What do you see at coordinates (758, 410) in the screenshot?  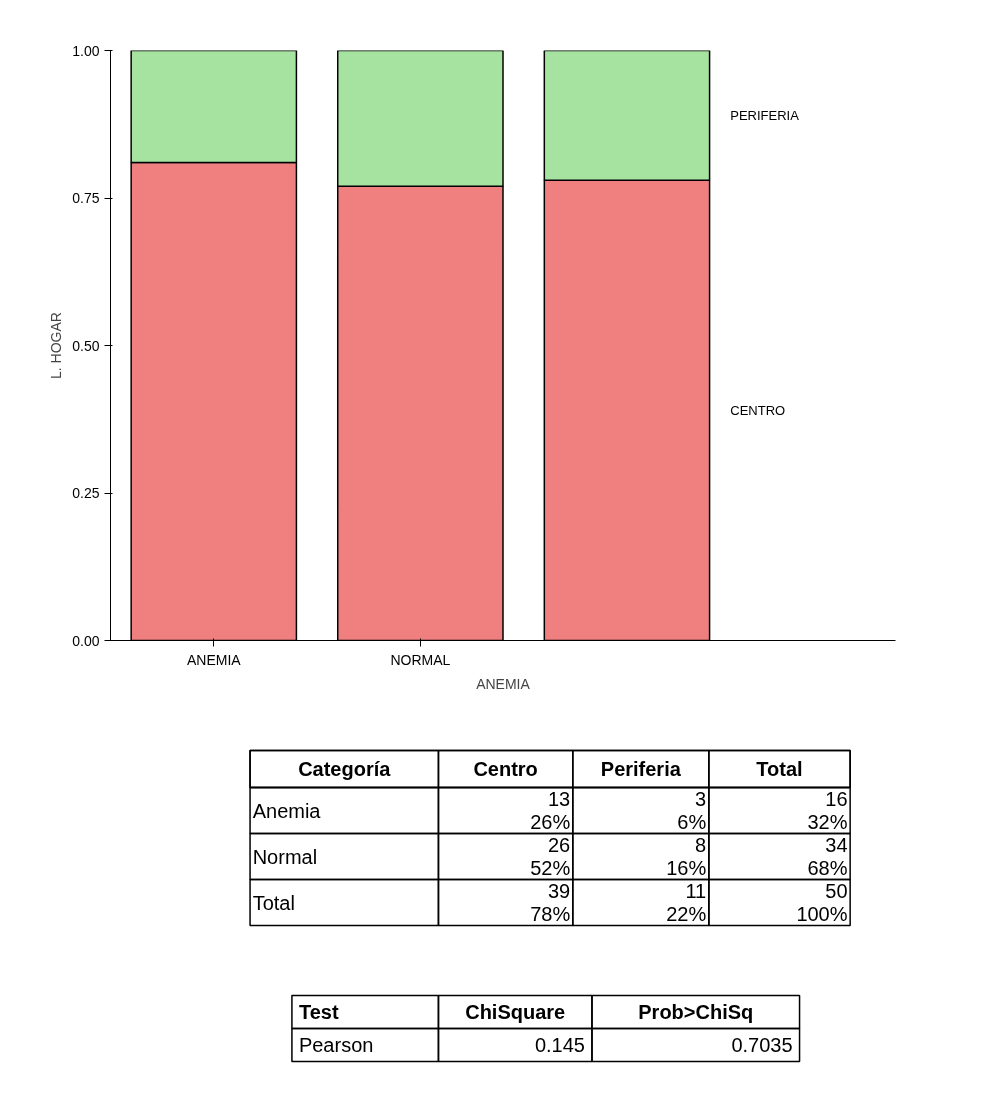 I see `series-label: CENTRO` at bounding box center [758, 410].